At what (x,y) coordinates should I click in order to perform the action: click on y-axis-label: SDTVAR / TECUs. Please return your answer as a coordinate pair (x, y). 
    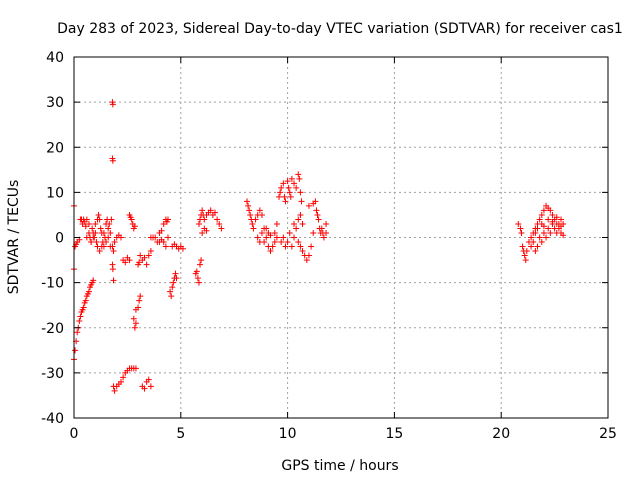
    Looking at the image, I should click on (14, 237).